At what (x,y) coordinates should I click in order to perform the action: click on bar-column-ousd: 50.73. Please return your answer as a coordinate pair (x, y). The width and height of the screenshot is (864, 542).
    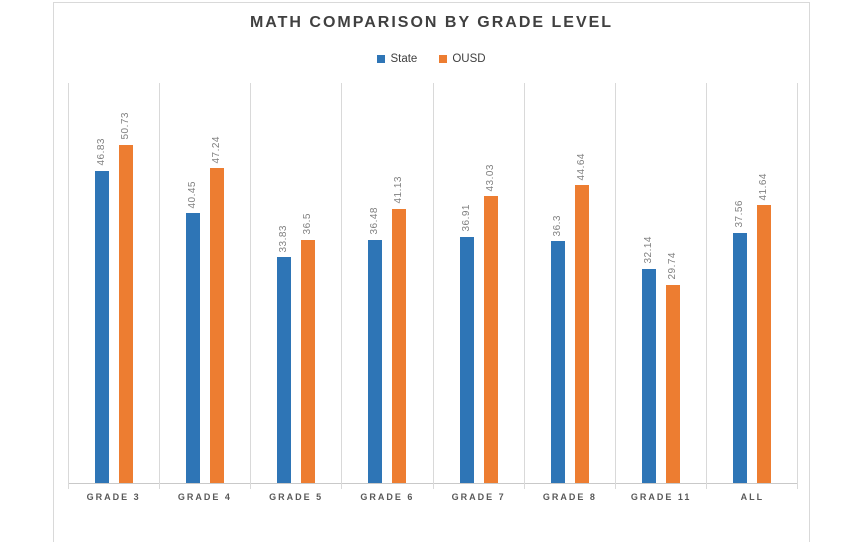
    Looking at the image, I should click on (126, 283).